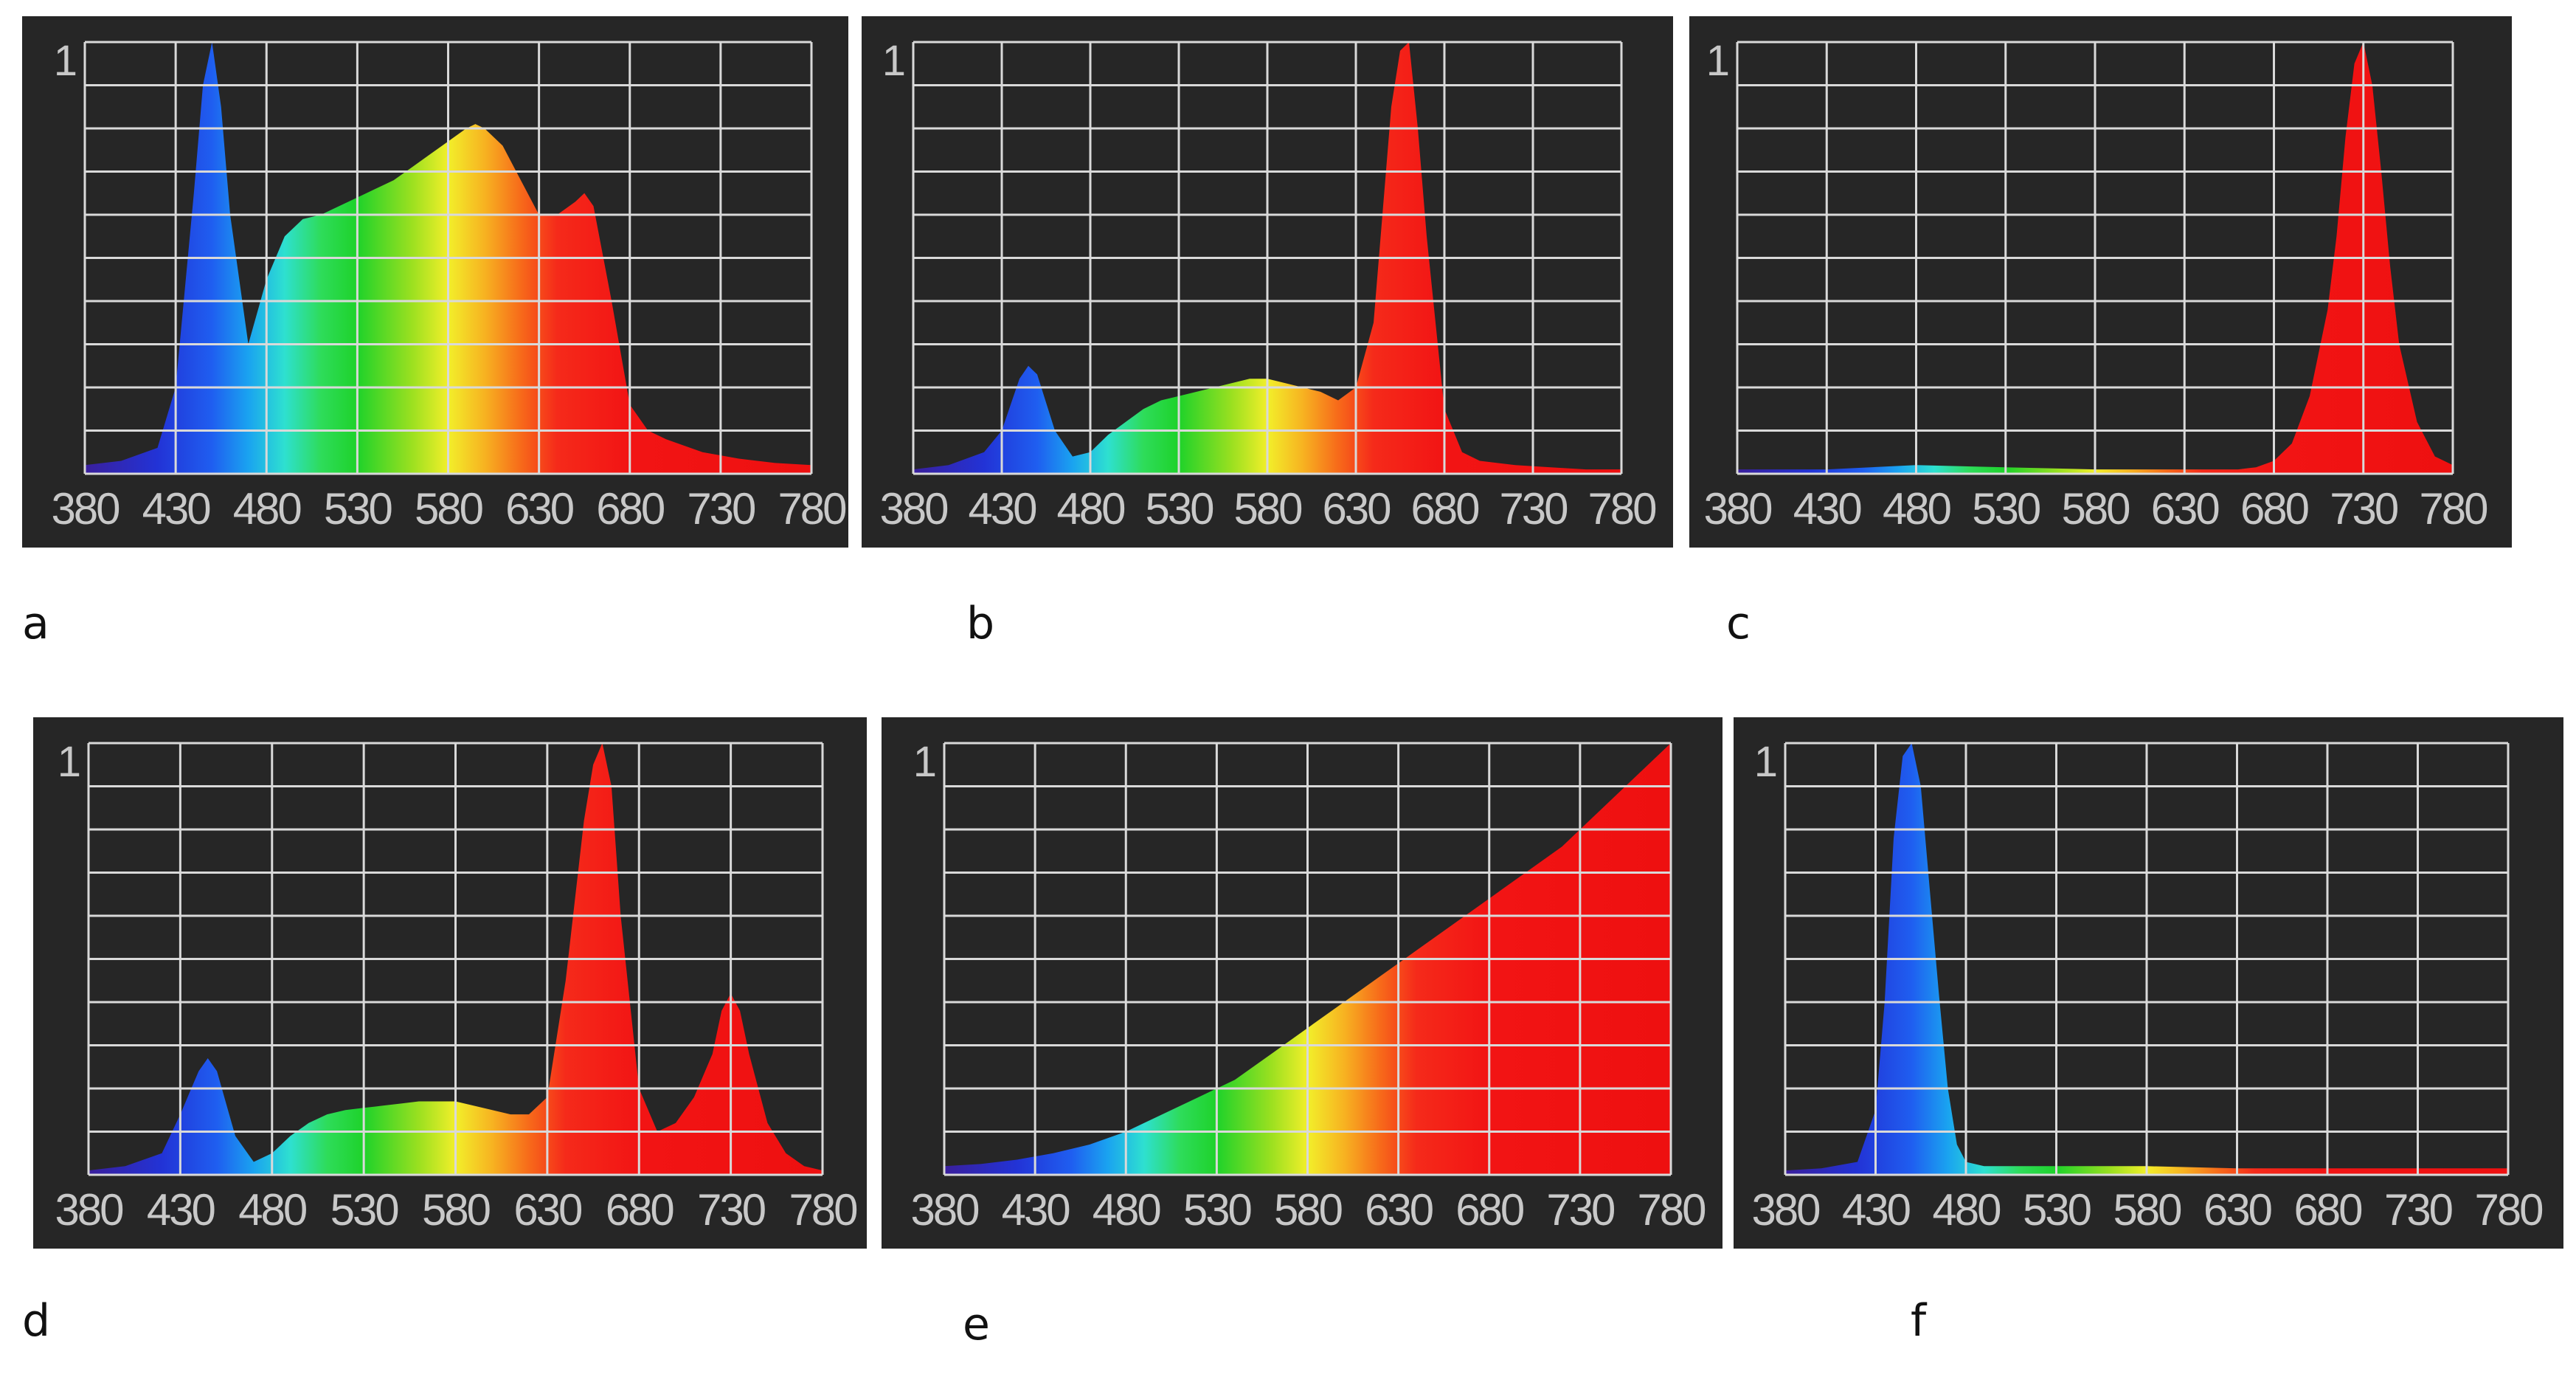 Image resolution: width=2576 pixels, height=1377 pixels. What do you see at coordinates (36, 623) in the screenshot?
I see `caption-a: a` at bounding box center [36, 623].